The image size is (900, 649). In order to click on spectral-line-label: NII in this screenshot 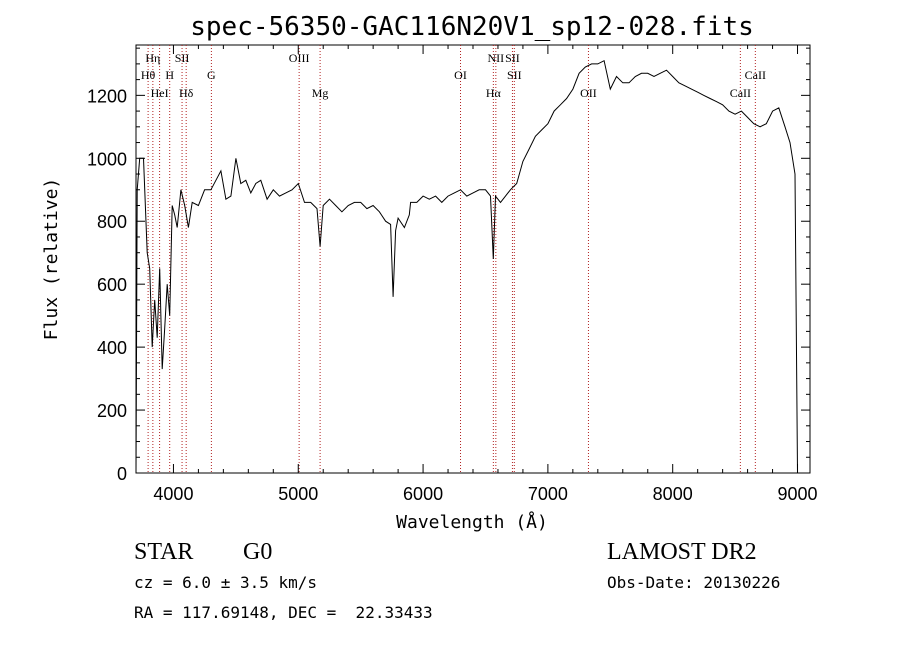, I will do `click(496, 58)`.